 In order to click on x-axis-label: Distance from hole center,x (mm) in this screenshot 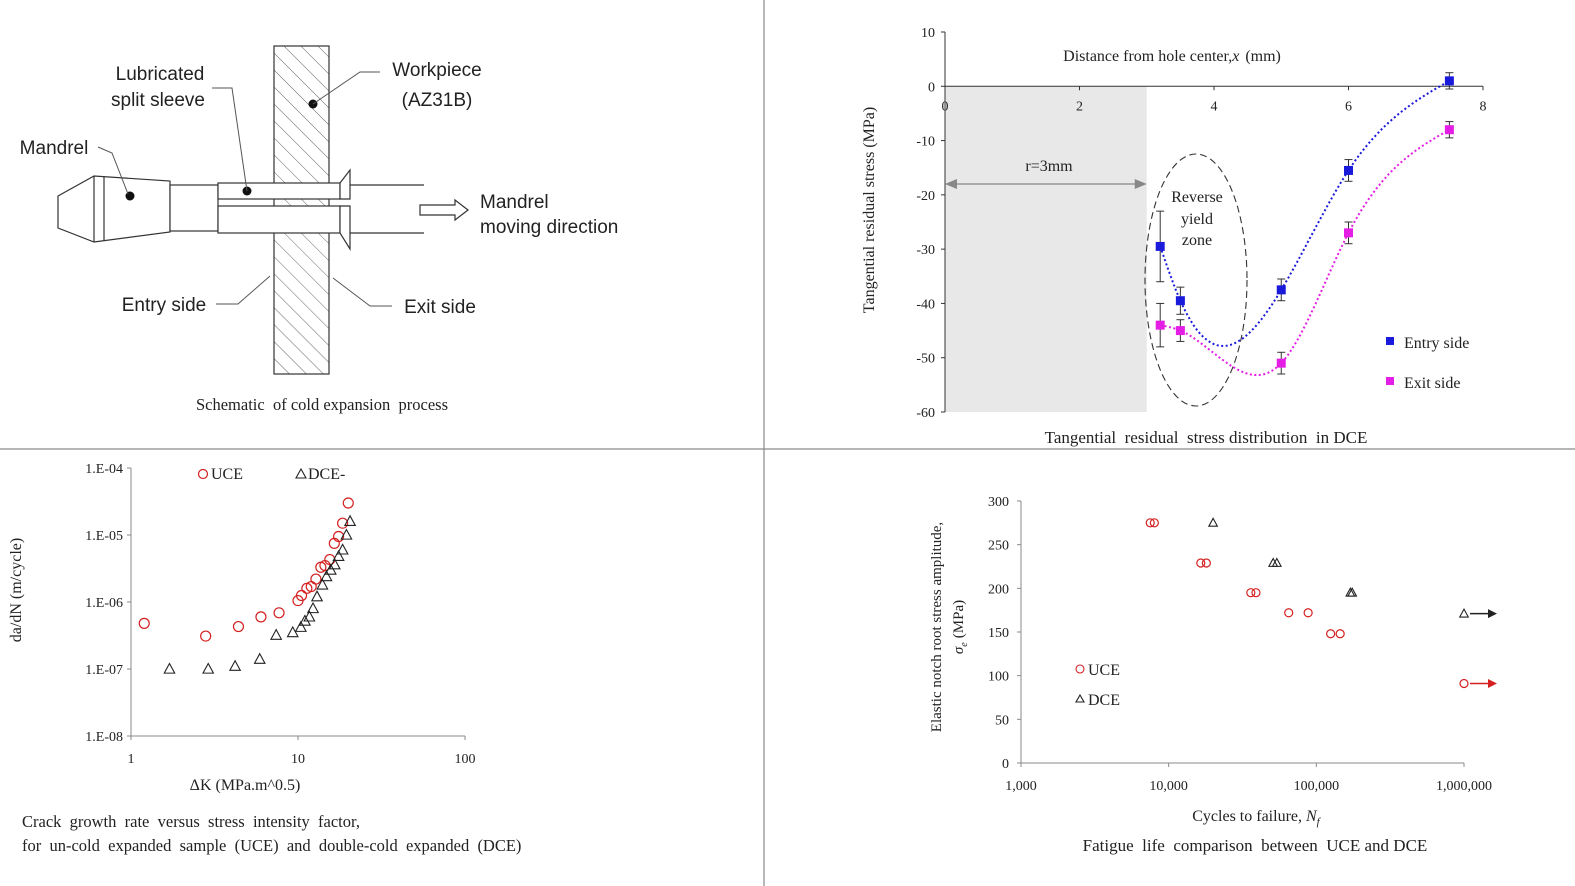, I will do `click(1172, 56)`.